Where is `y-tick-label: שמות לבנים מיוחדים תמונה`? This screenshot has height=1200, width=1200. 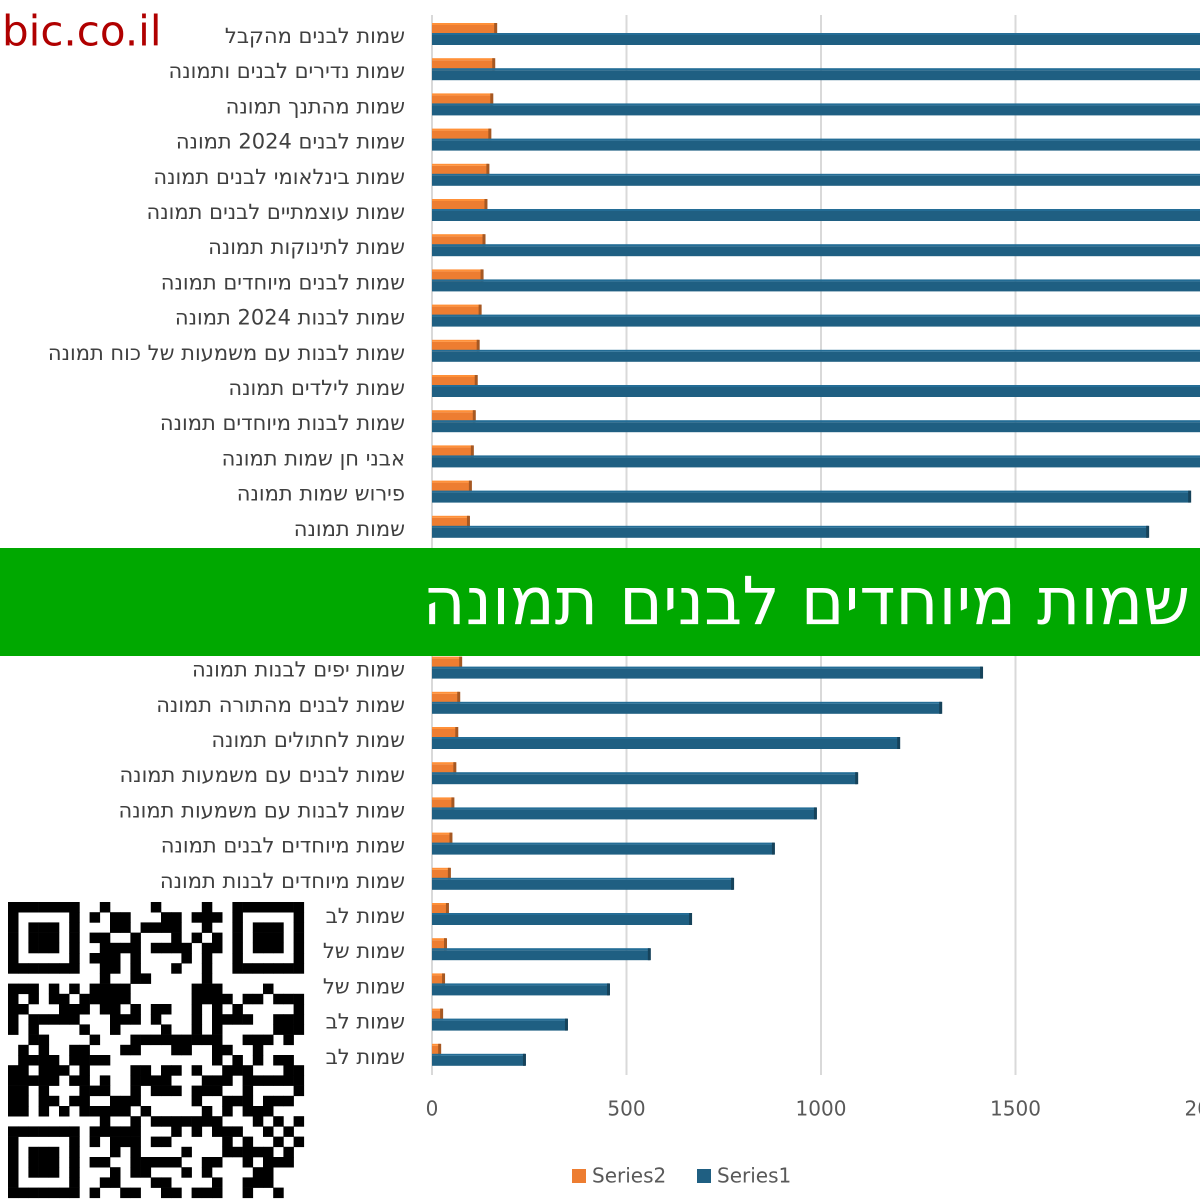
y-tick-label: שמות לבנים מיוחדים תמונה is located at coordinates (283, 282).